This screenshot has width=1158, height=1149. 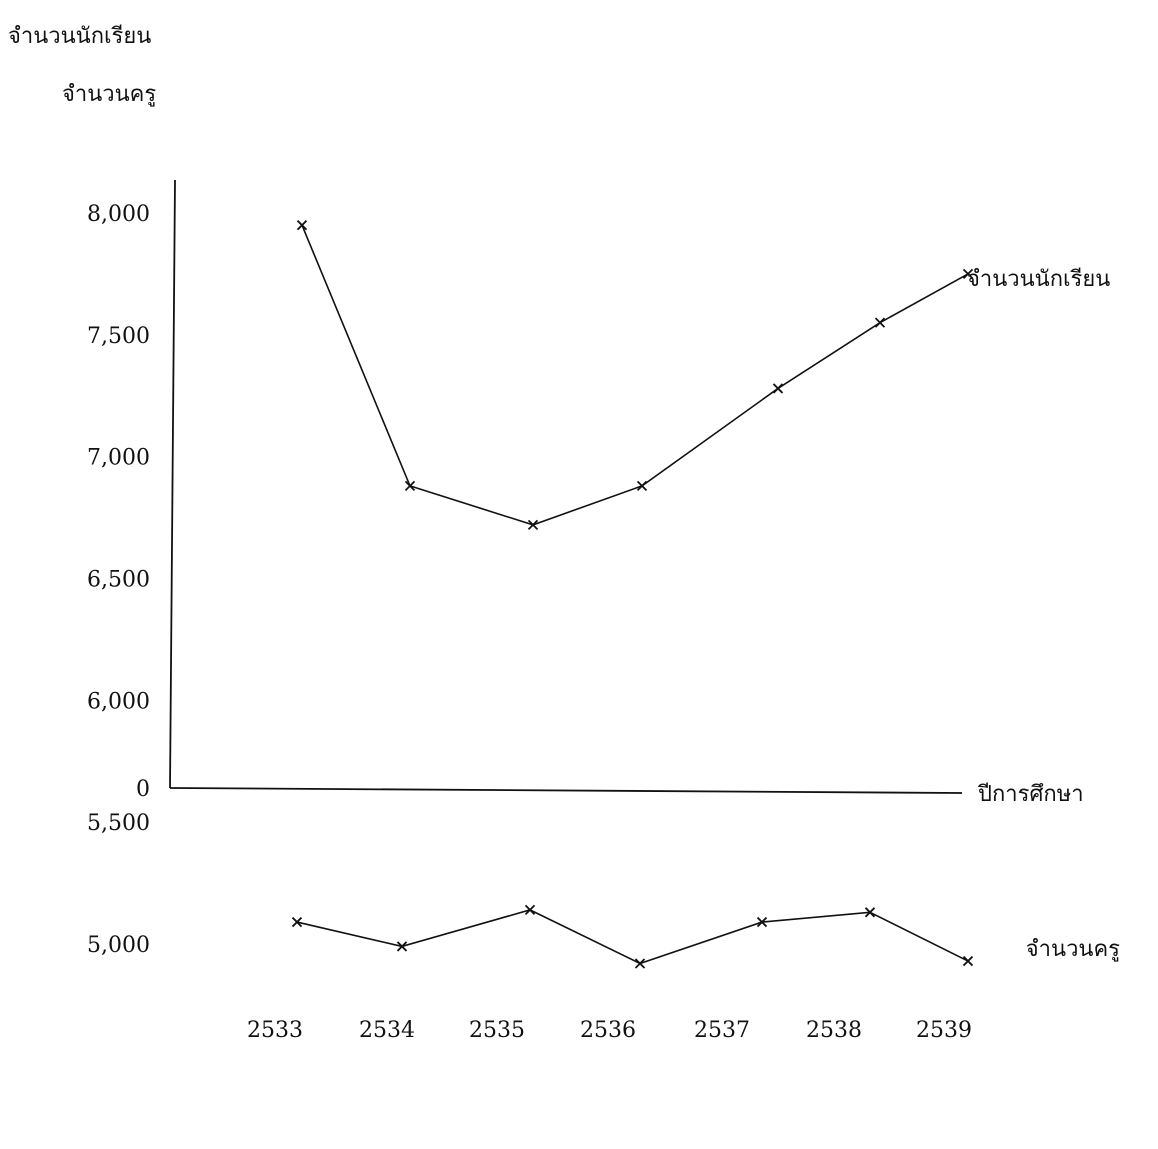 What do you see at coordinates (722, 1030) in the screenshot?
I see `x-tick-label: 2537` at bounding box center [722, 1030].